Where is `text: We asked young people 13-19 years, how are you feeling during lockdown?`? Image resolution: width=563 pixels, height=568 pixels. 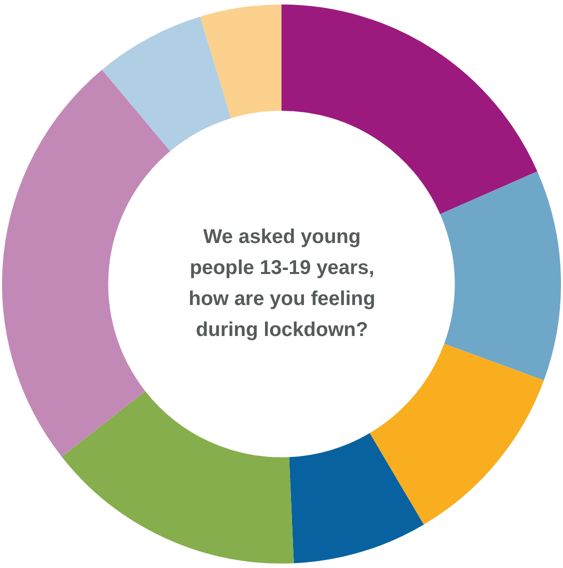
text: We asked young people 13-19 years, how are you feeling during lockdown? is located at coordinates (282, 284).